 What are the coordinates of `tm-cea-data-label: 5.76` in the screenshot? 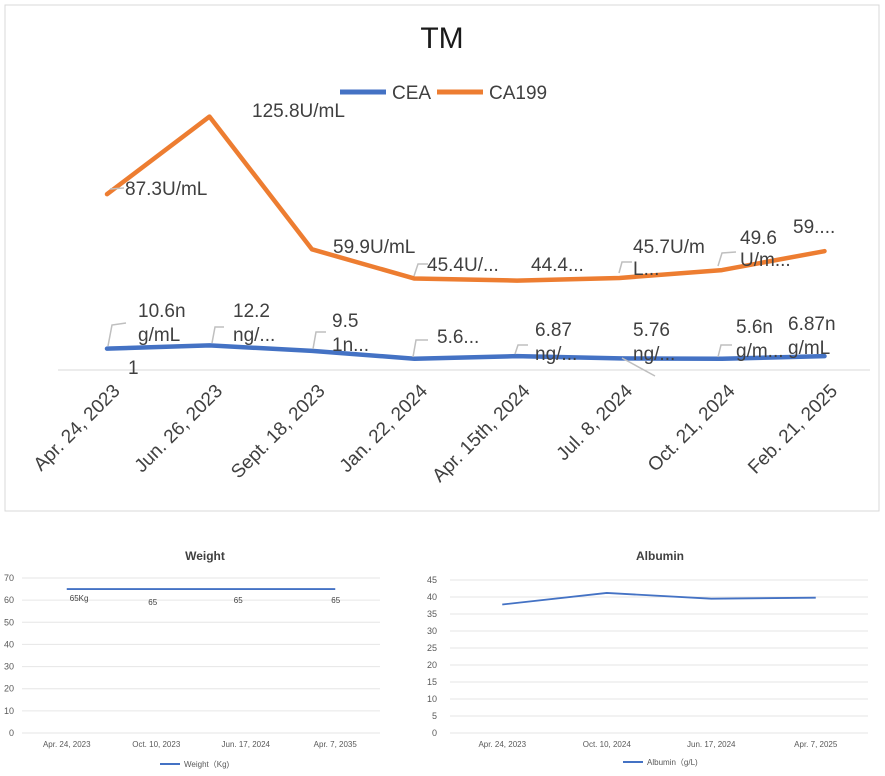 It's located at (651, 330).